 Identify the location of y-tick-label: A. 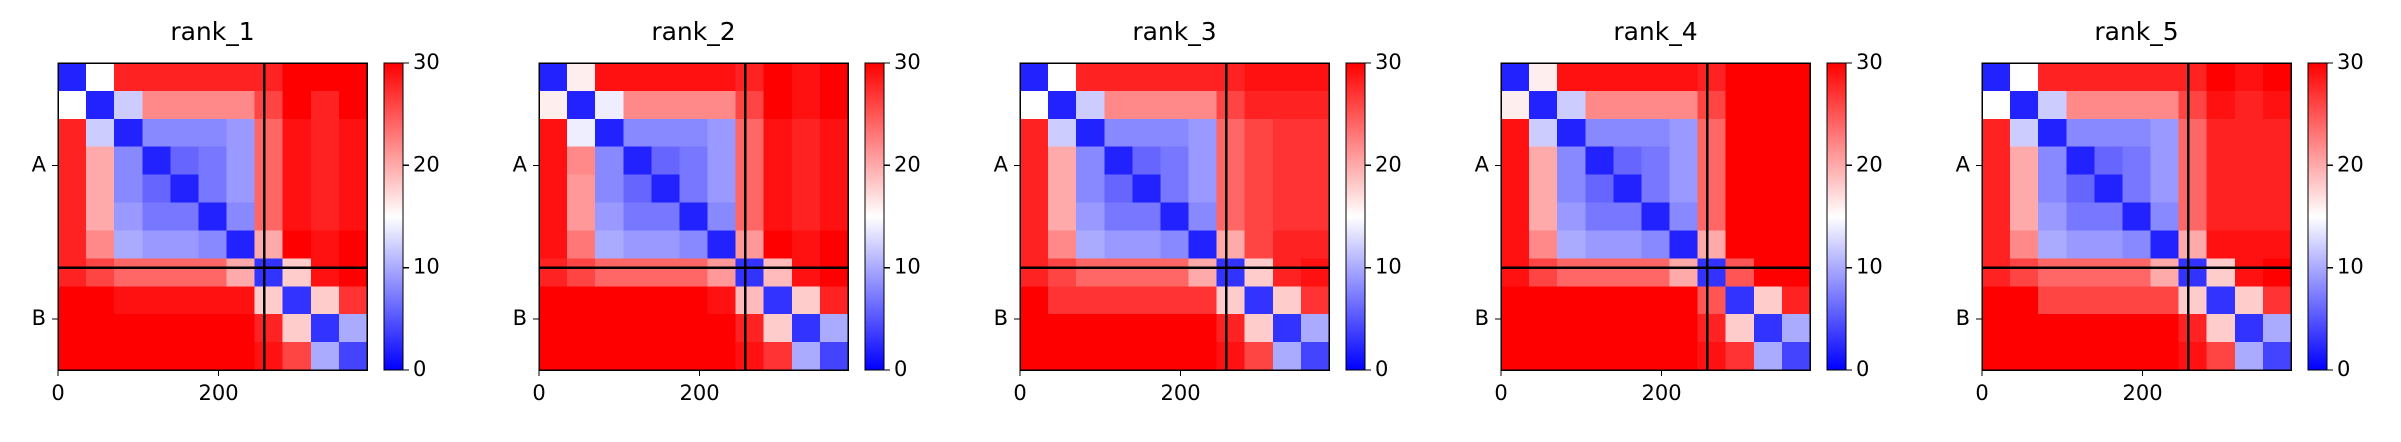
(1482, 164).